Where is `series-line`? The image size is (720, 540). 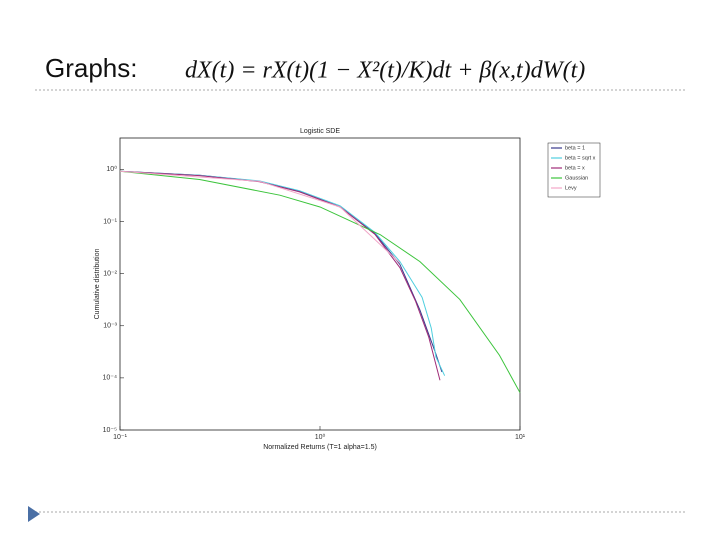 series-line is located at coordinates (260, 217).